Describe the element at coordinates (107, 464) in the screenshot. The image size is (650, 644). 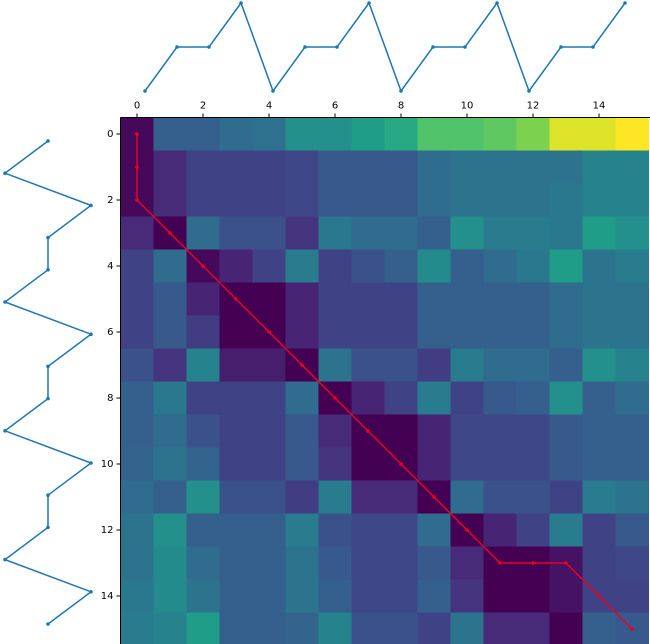
I see `y-tick-label: 10` at that location.